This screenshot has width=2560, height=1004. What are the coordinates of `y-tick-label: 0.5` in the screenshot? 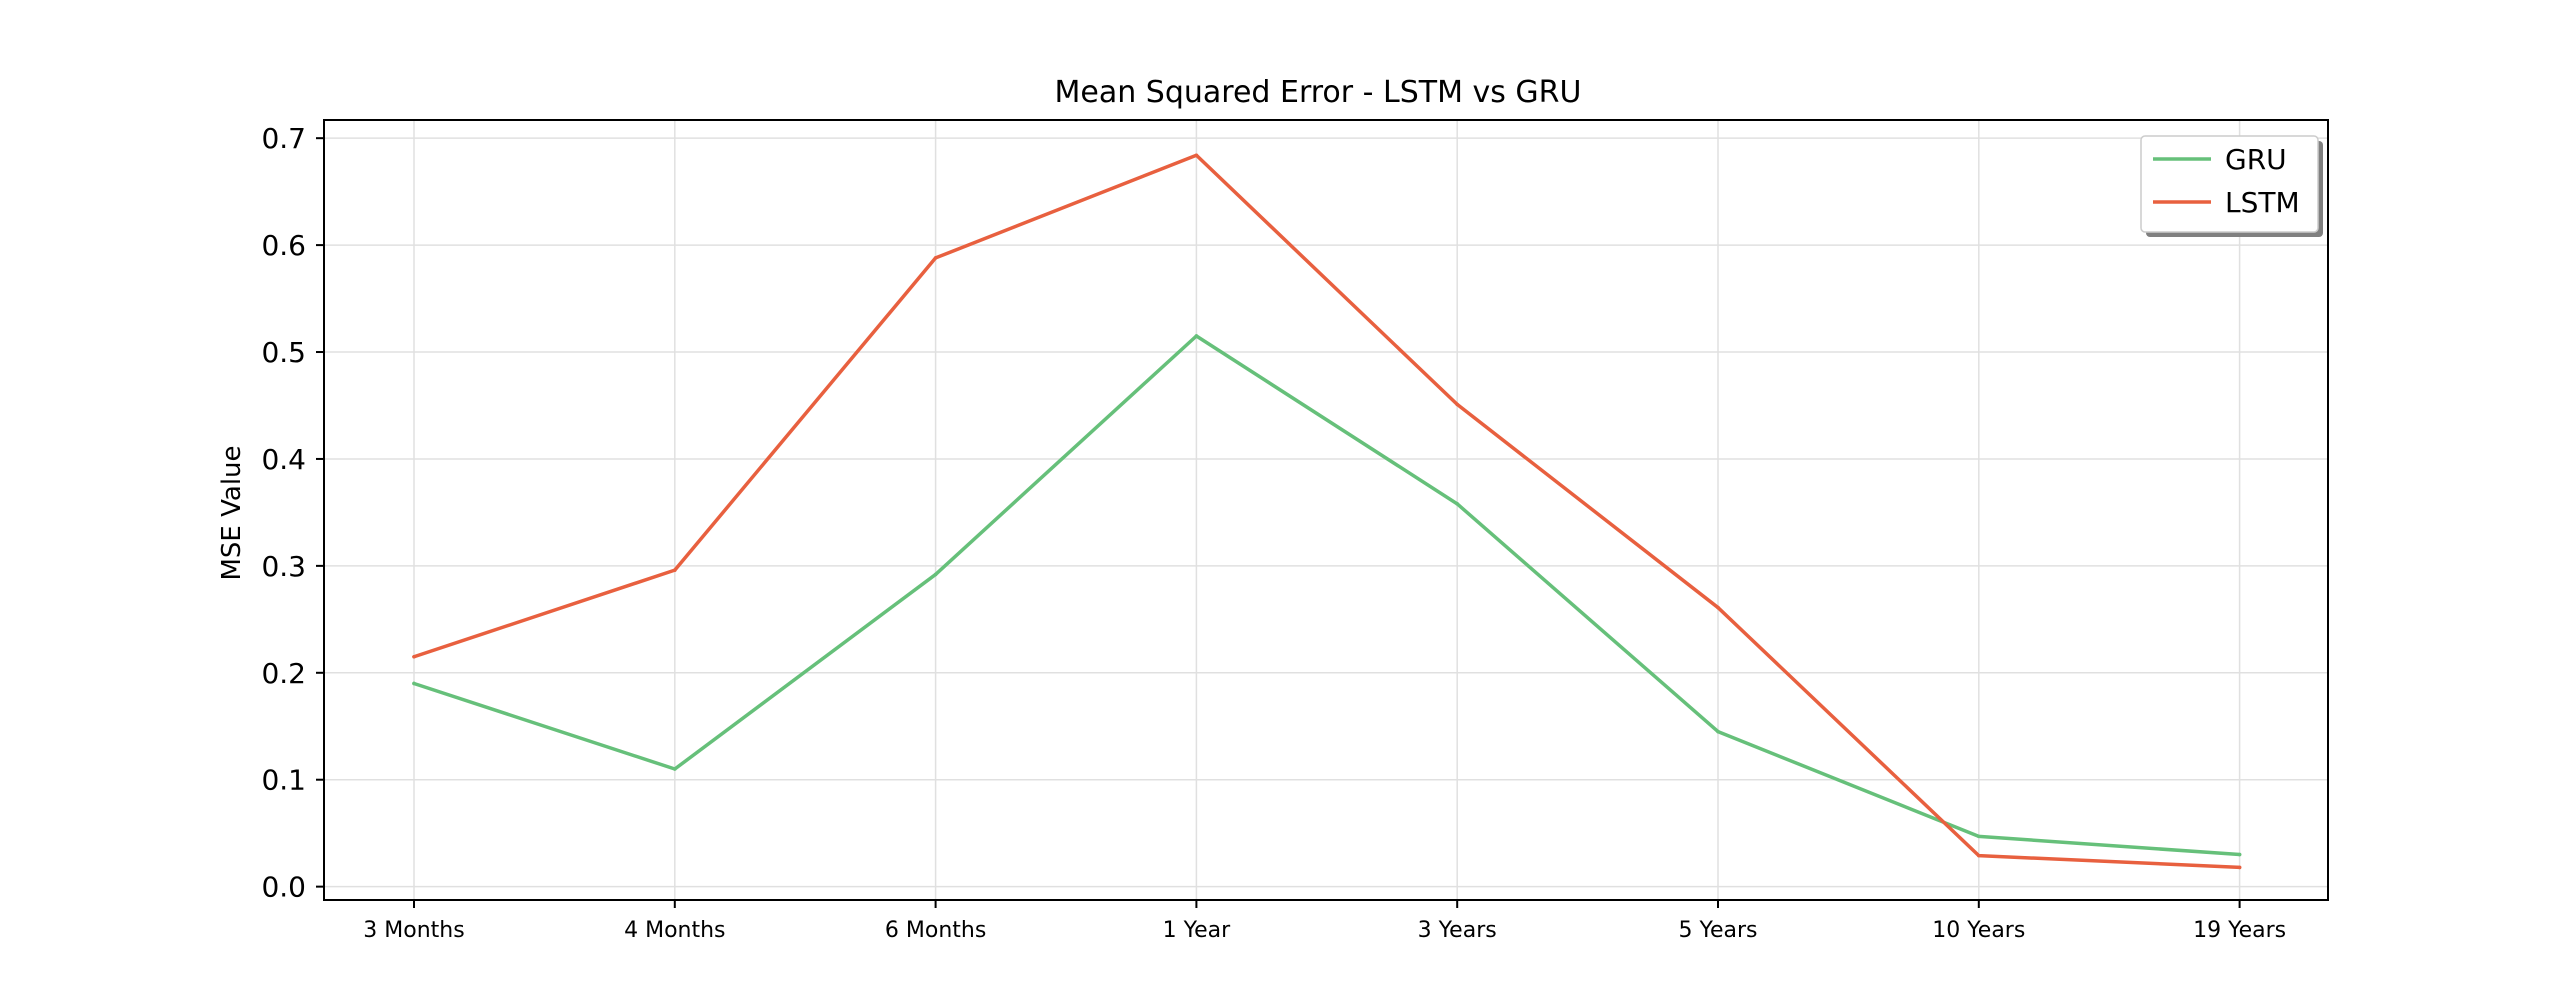 It's located at (283, 352).